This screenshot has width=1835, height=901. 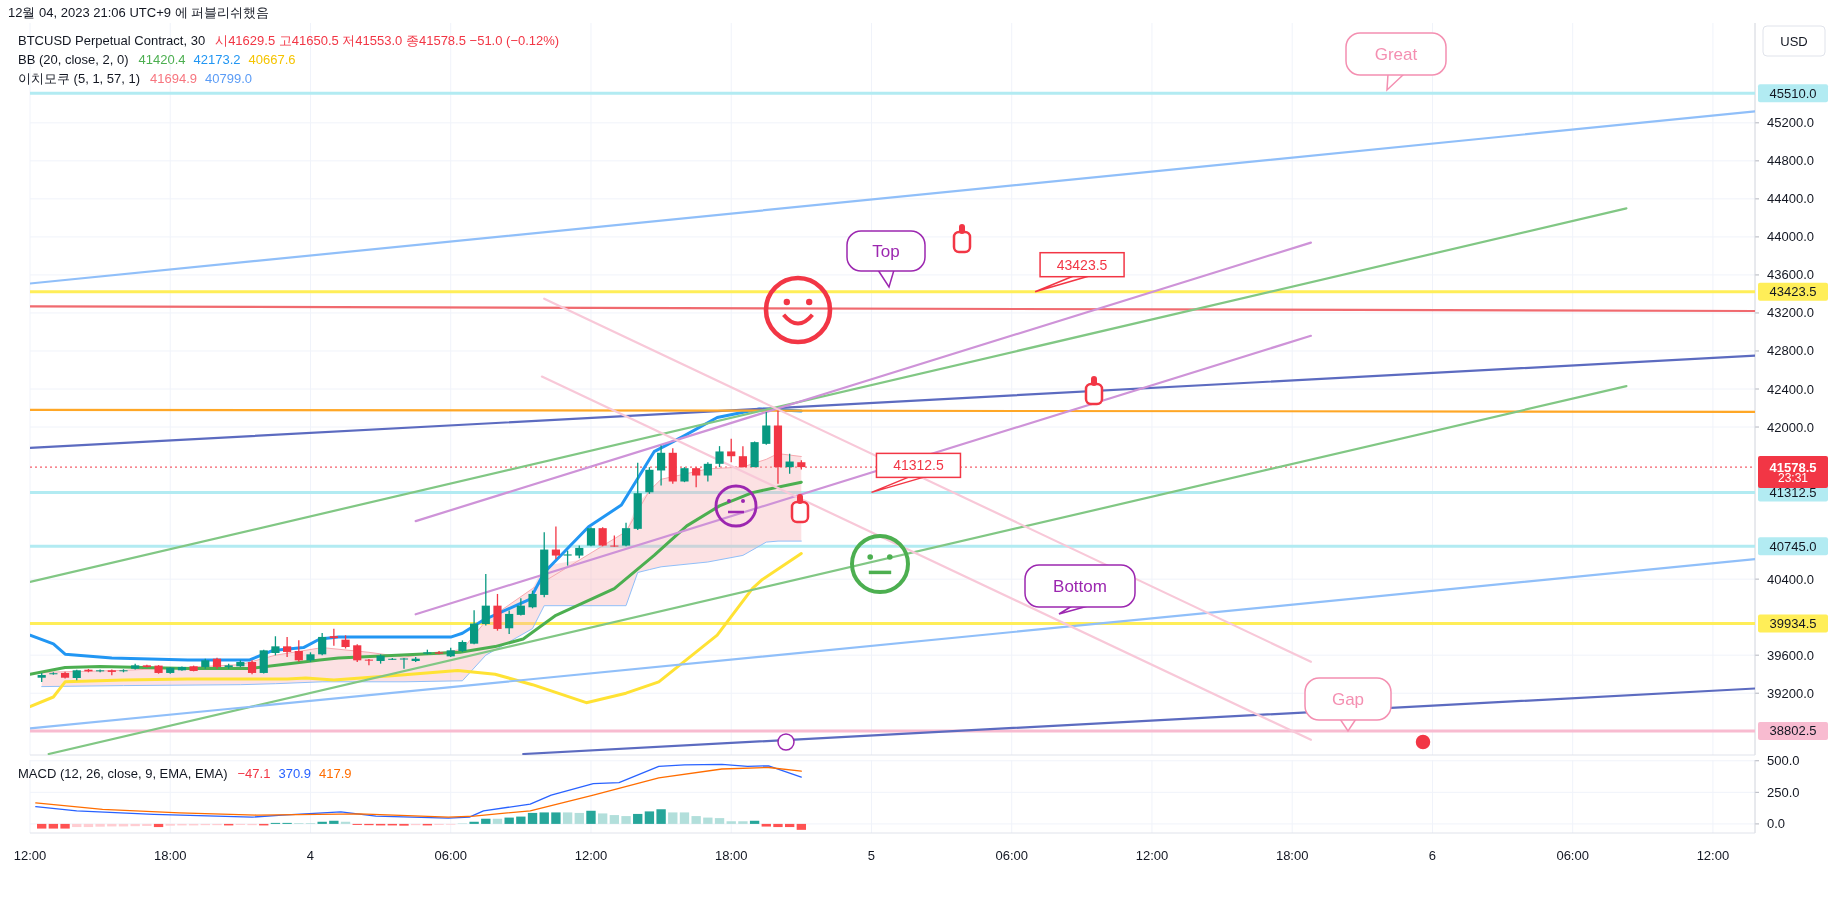 I want to click on y-tick-label: 42800.0, so click(x=1790, y=351).